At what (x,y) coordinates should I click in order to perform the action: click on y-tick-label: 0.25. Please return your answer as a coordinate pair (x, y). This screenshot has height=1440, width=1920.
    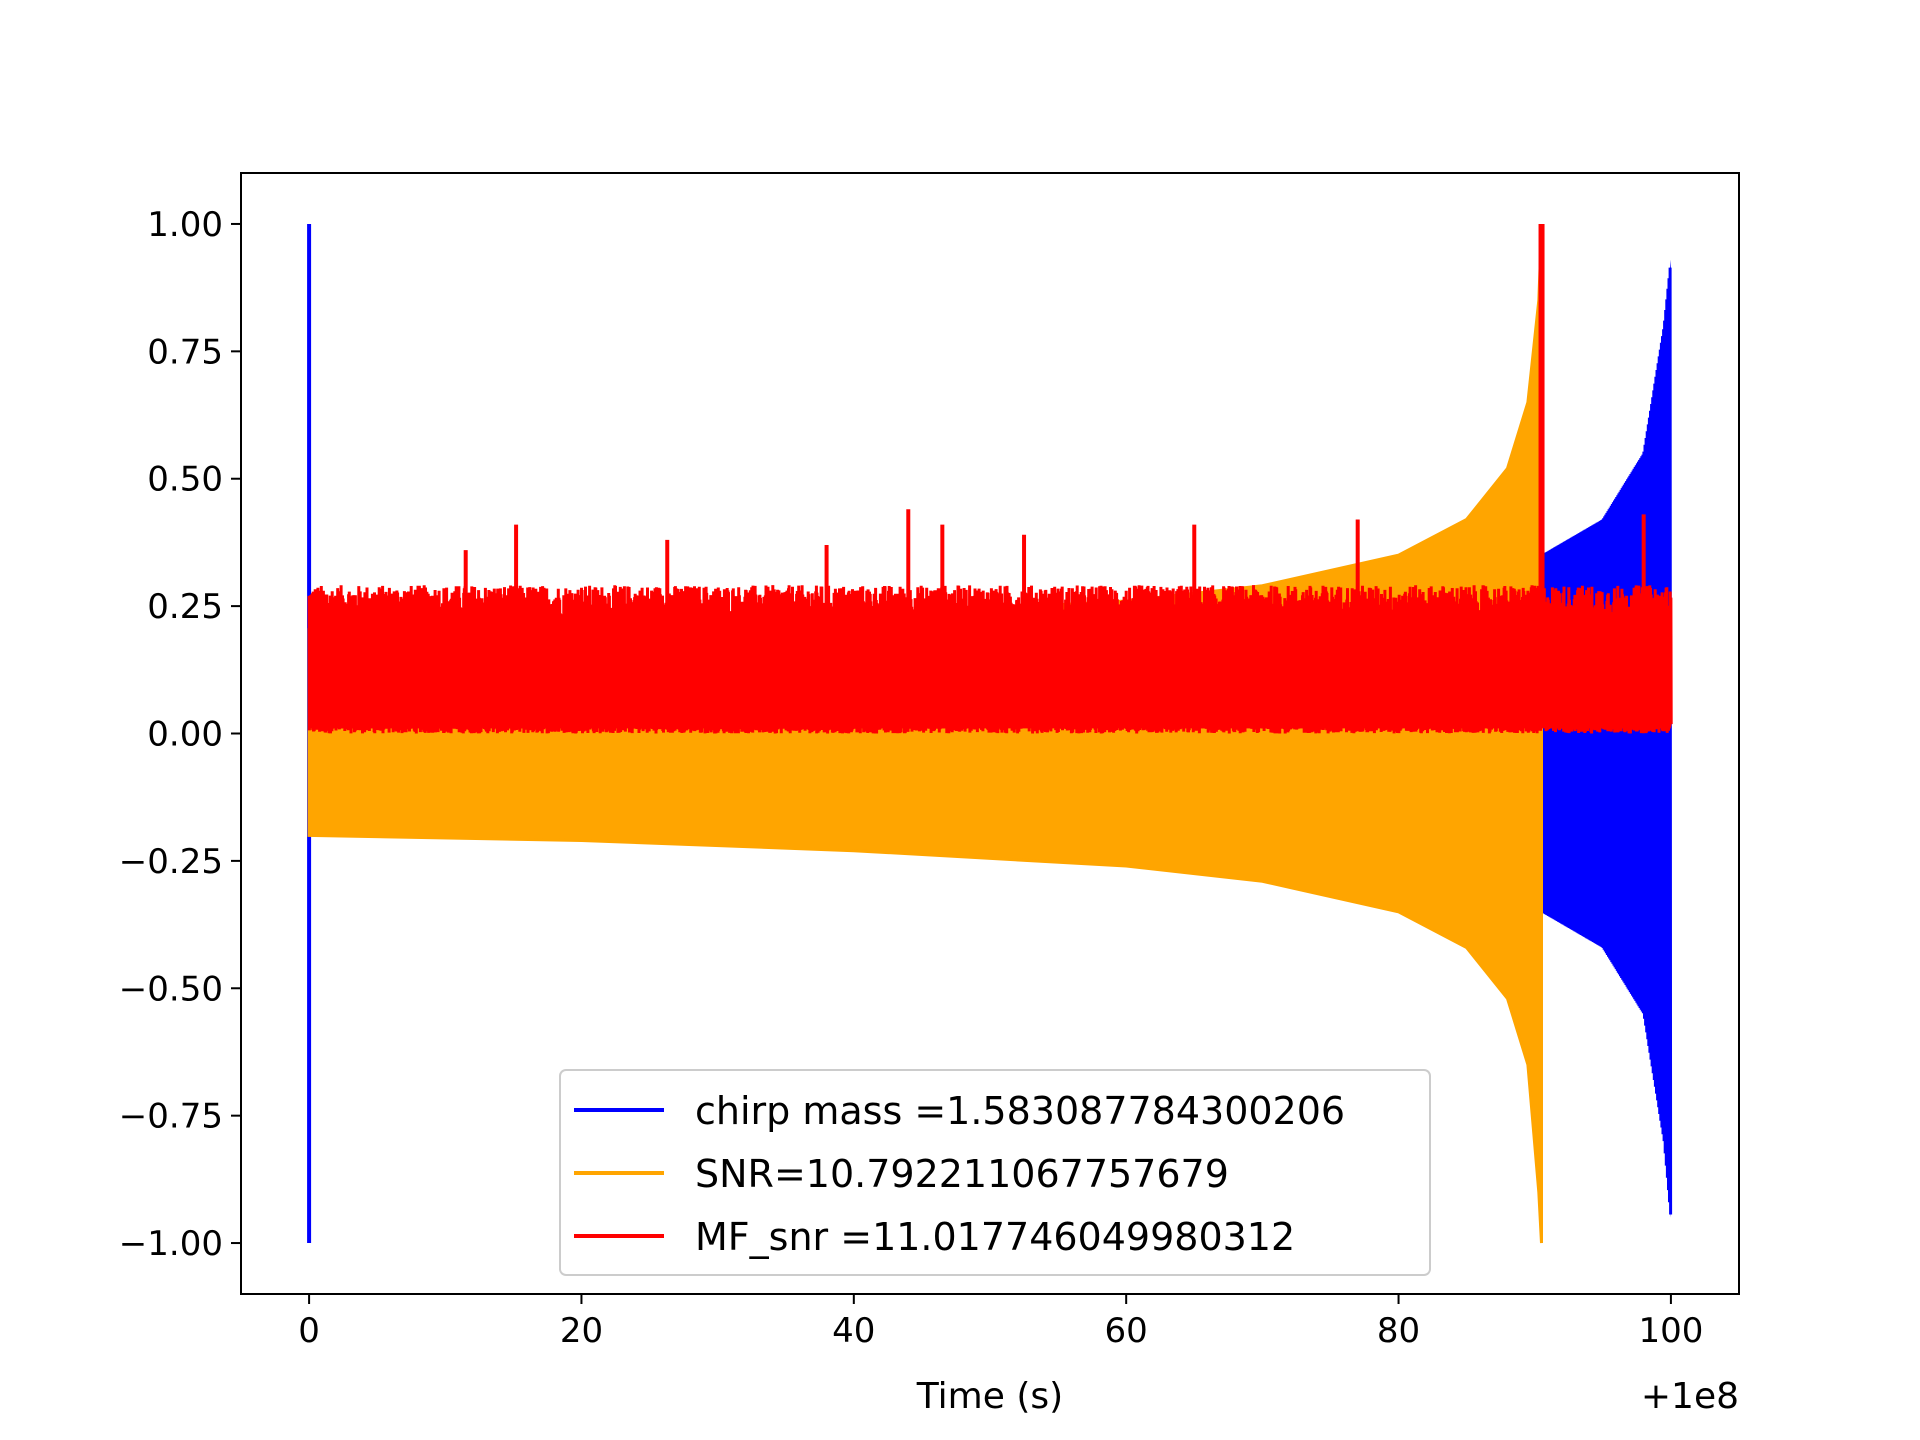
    Looking at the image, I should click on (185, 607).